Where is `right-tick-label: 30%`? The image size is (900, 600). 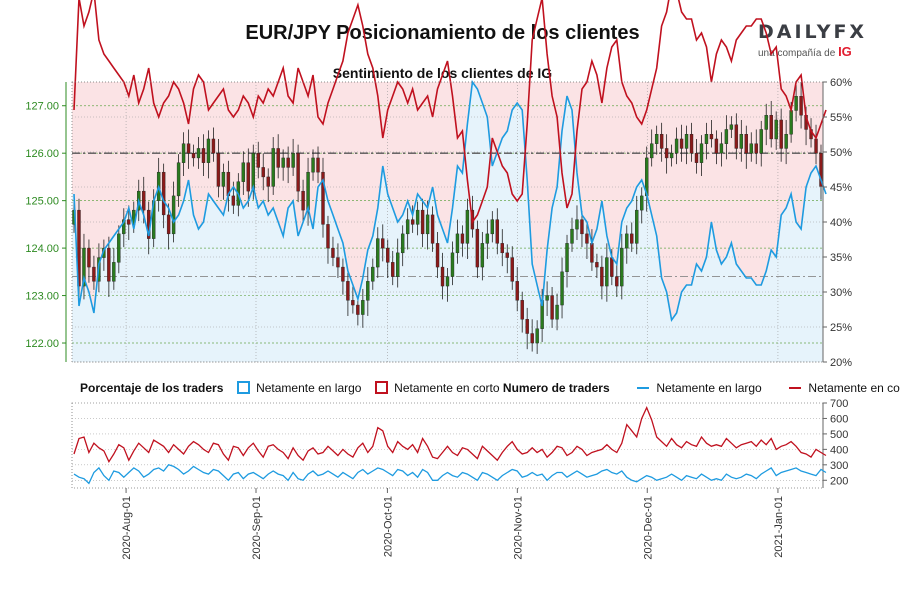
right-tick-label: 30% is located at coordinates (841, 293).